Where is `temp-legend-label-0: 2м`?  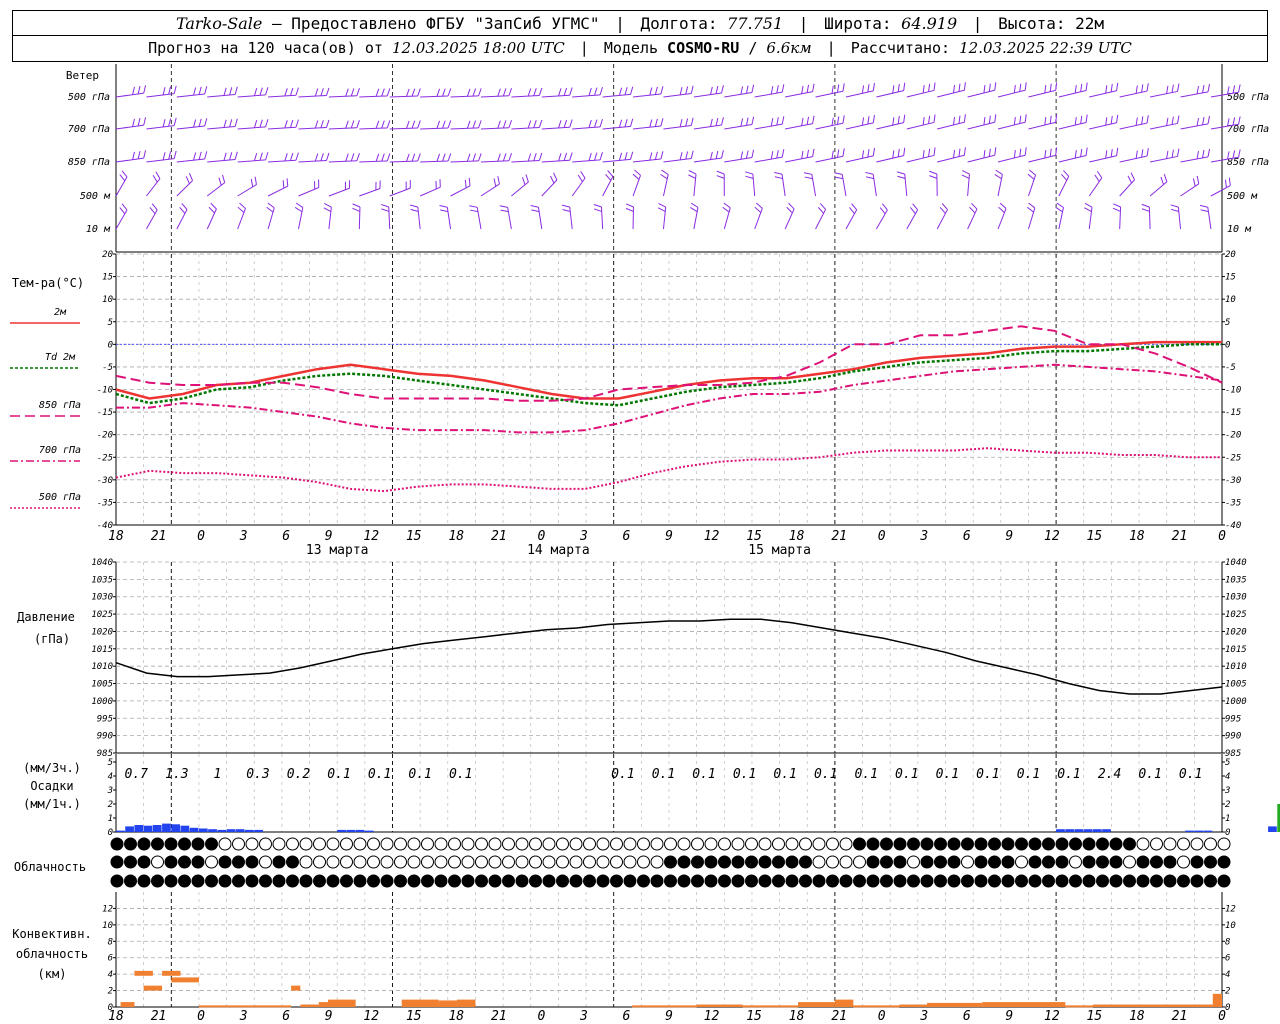
temp-legend-label-0: 2м is located at coordinates (60, 312).